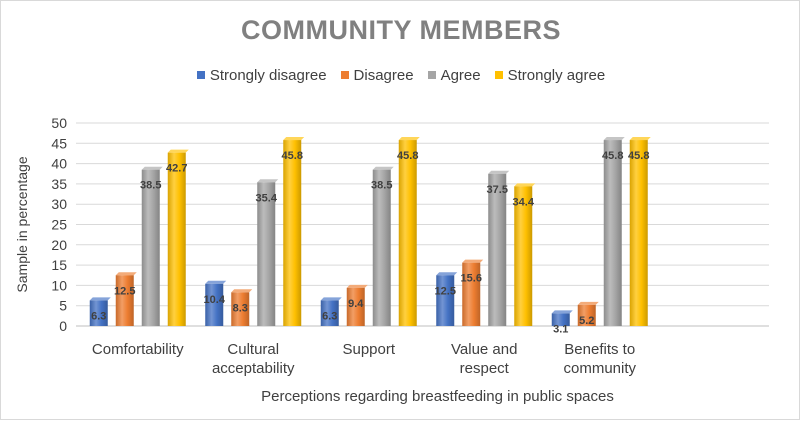  Describe the element at coordinates (599, 349) in the screenshot. I see `x-tick-label: Benefits to` at that location.